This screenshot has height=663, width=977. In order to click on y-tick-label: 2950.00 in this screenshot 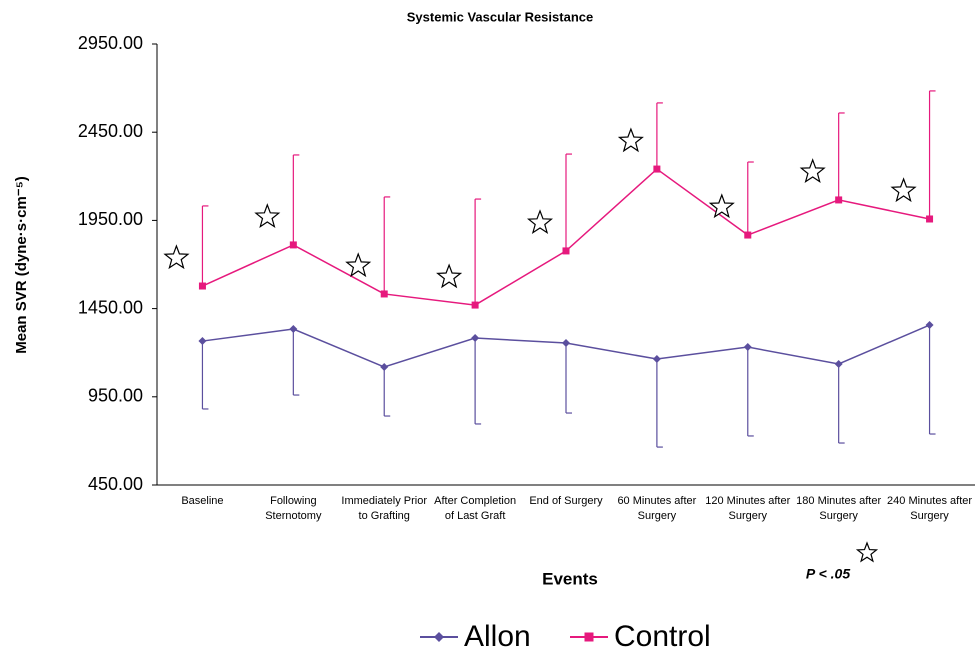, I will do `click(110, 43)`.